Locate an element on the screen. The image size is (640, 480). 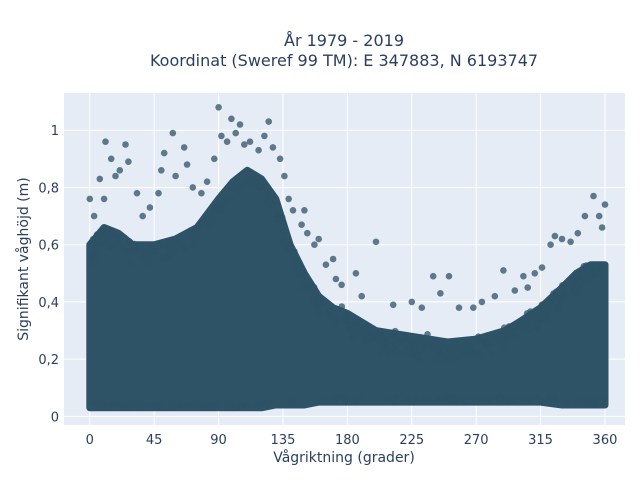
y-tick-label: 1 is located at coordinates (55, 131).